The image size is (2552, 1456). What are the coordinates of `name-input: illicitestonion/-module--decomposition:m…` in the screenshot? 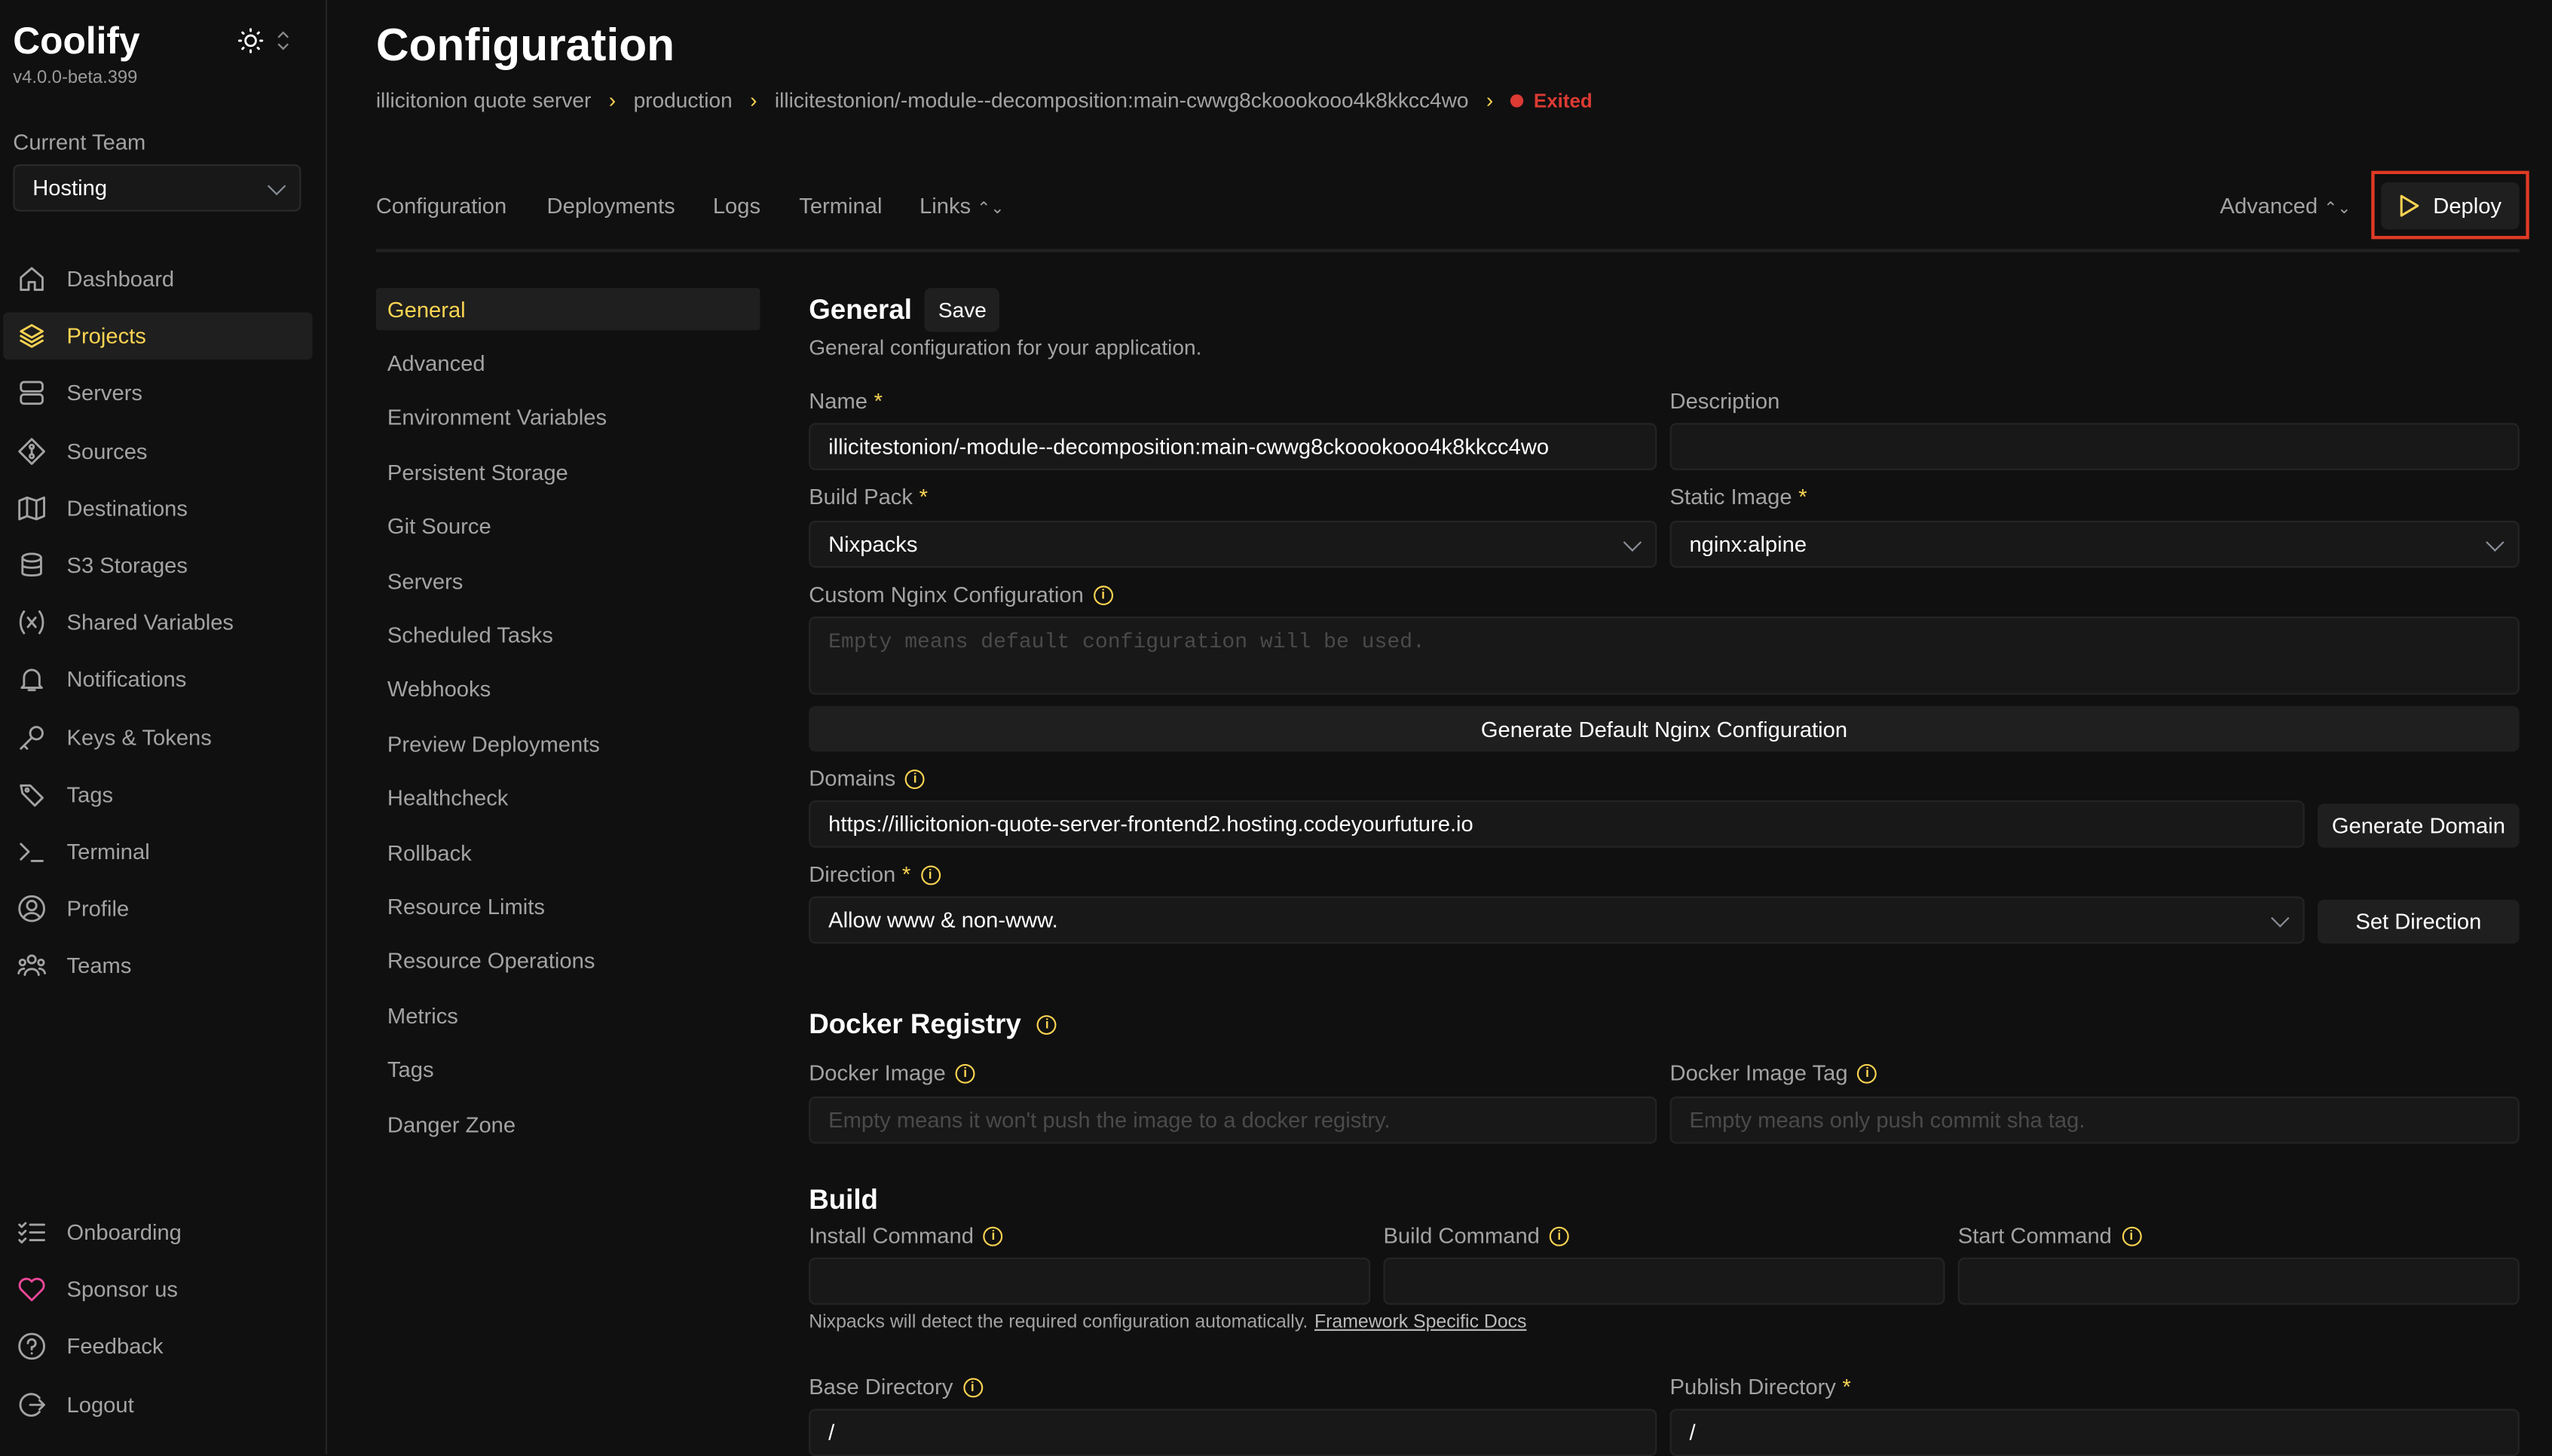 It's located at (1233, 446).